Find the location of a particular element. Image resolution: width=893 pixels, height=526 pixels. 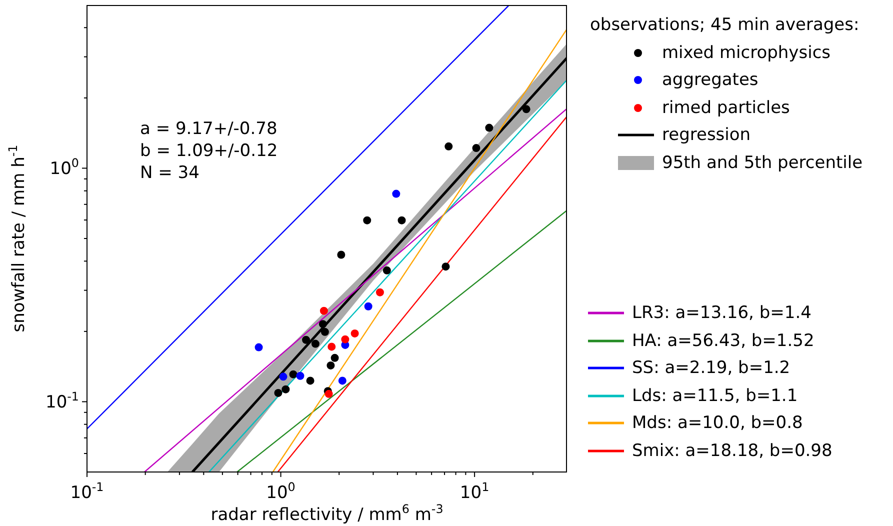

legend-label: SS: a=2.19, b=1.2 is located at coordinates (711, 368).